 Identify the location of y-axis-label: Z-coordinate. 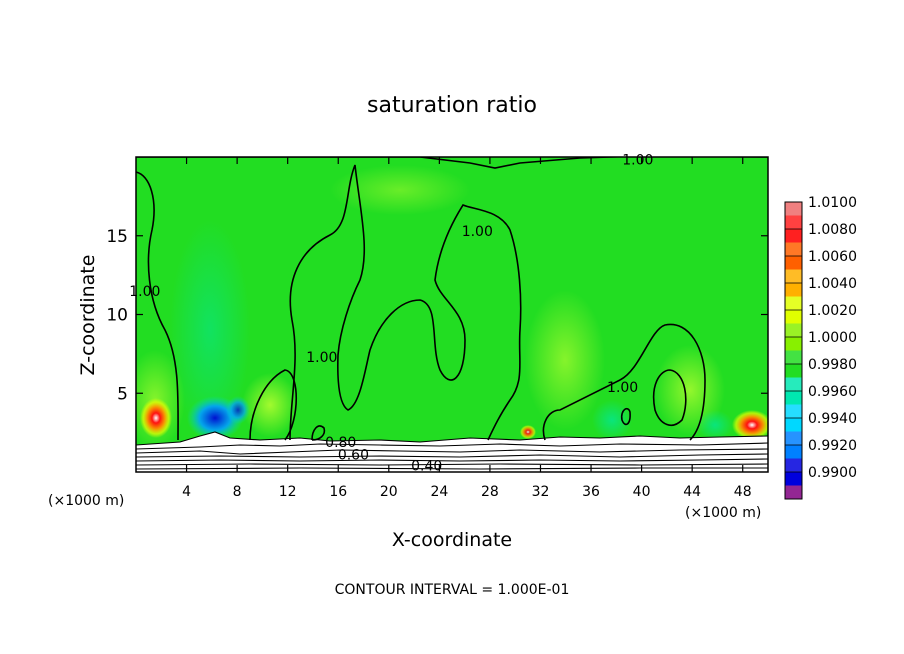
(88, 315).